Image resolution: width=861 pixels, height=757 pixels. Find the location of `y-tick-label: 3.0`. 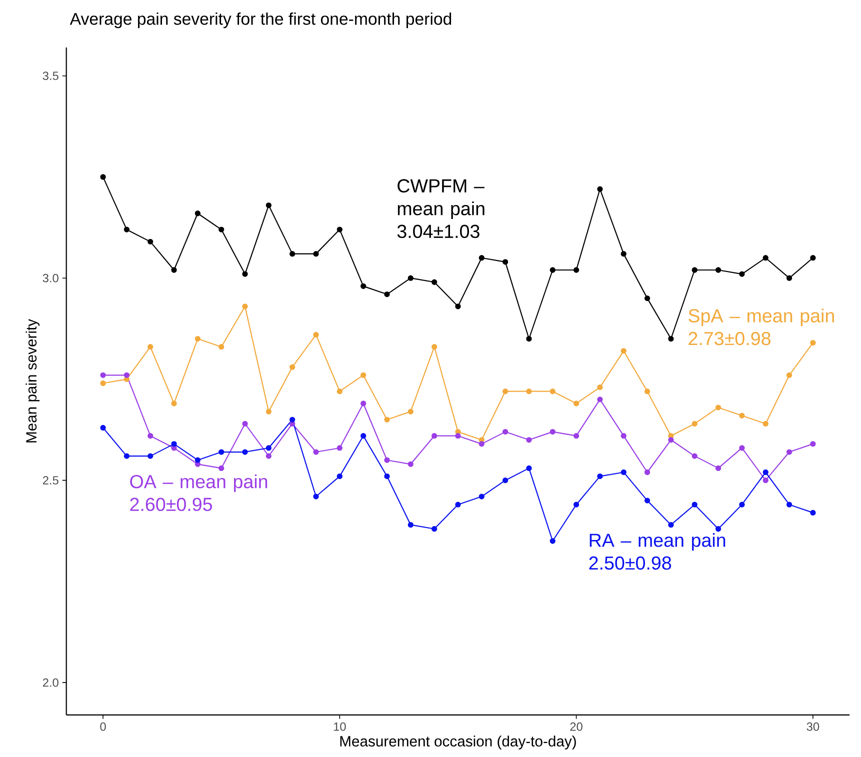

y-tick-label: 3.0 is located at coordinates (50, 278).